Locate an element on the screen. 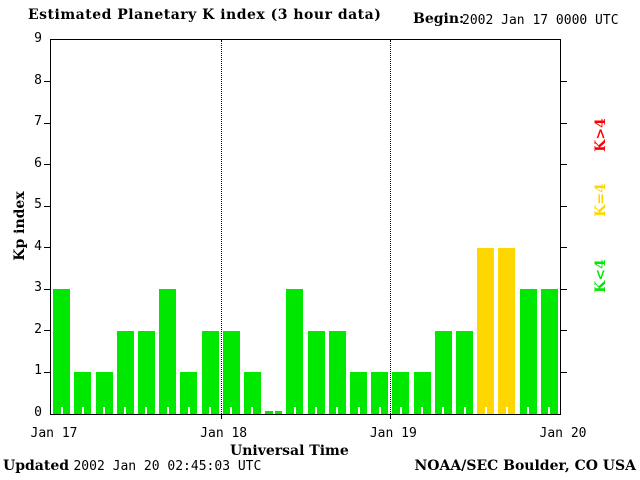 Image resolution: width=640 pixels, height=480 pixels. legend-label: K<4 is located at coordinates (601, 276).